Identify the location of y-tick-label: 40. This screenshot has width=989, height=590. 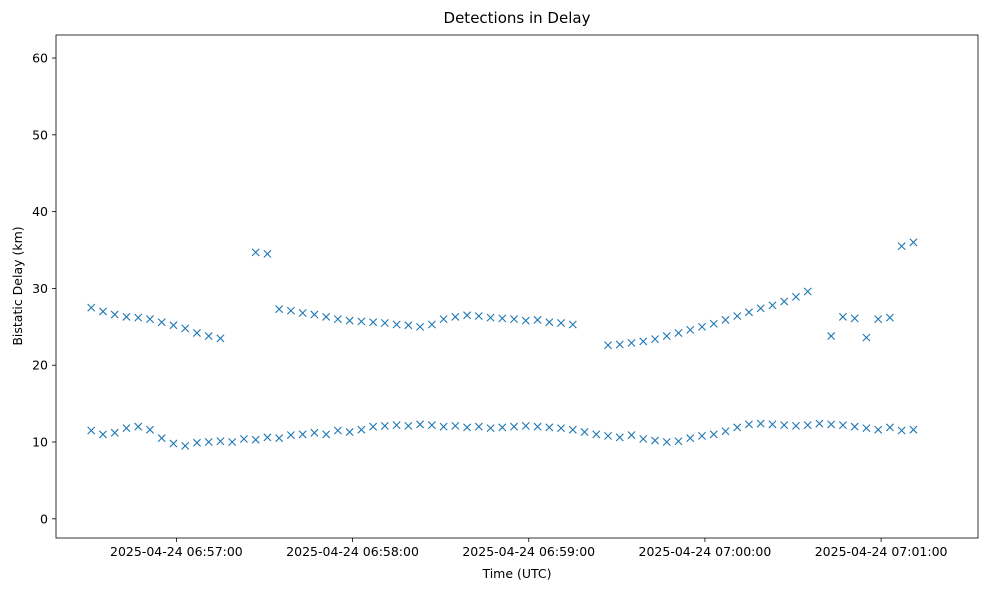
(40, 211).